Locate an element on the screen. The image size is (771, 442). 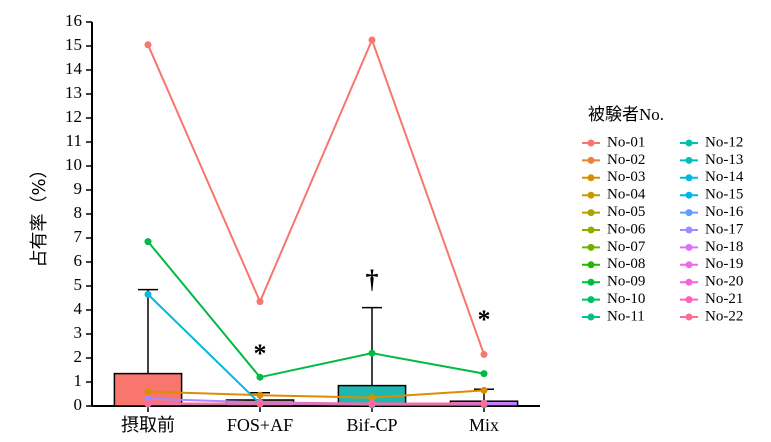
y-tick-label: 7 is located at coordinates (78, 236).